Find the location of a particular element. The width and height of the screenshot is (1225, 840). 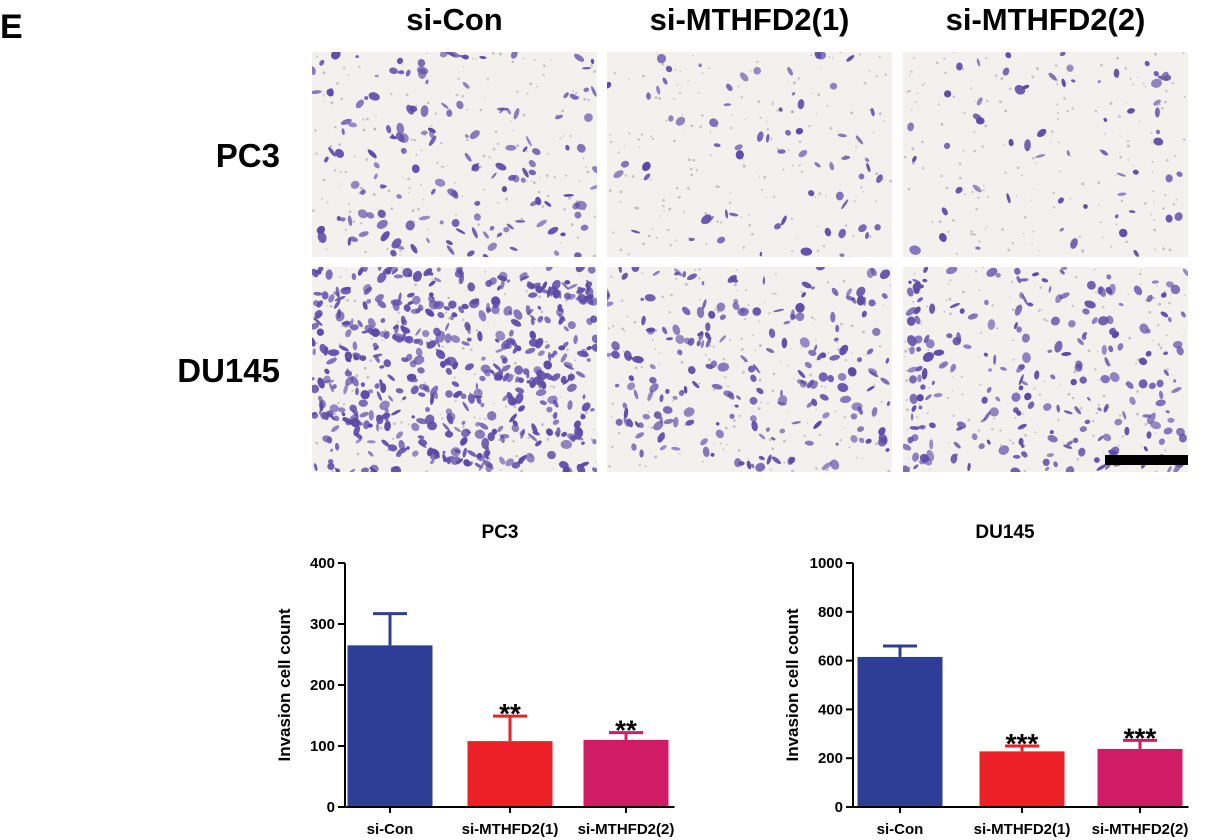

column-header-si-mthfd2-1: si-MTHFD2(1) is located at coordinates (749, 19).